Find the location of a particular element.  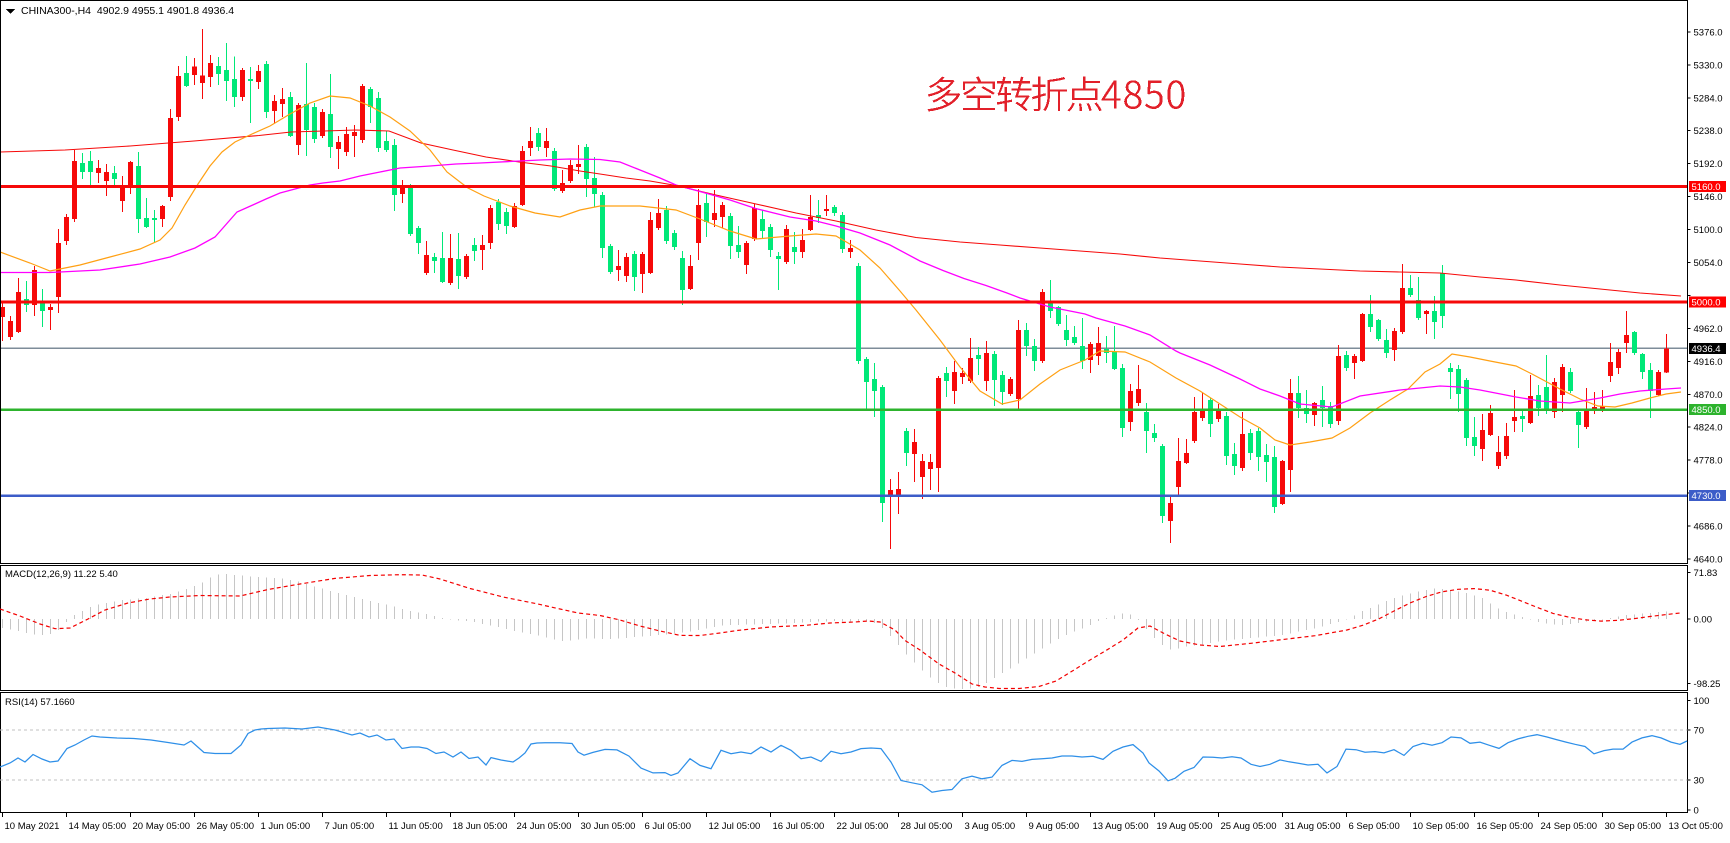

svg-text: 5100.0 is located at coordinates (1708, 230).